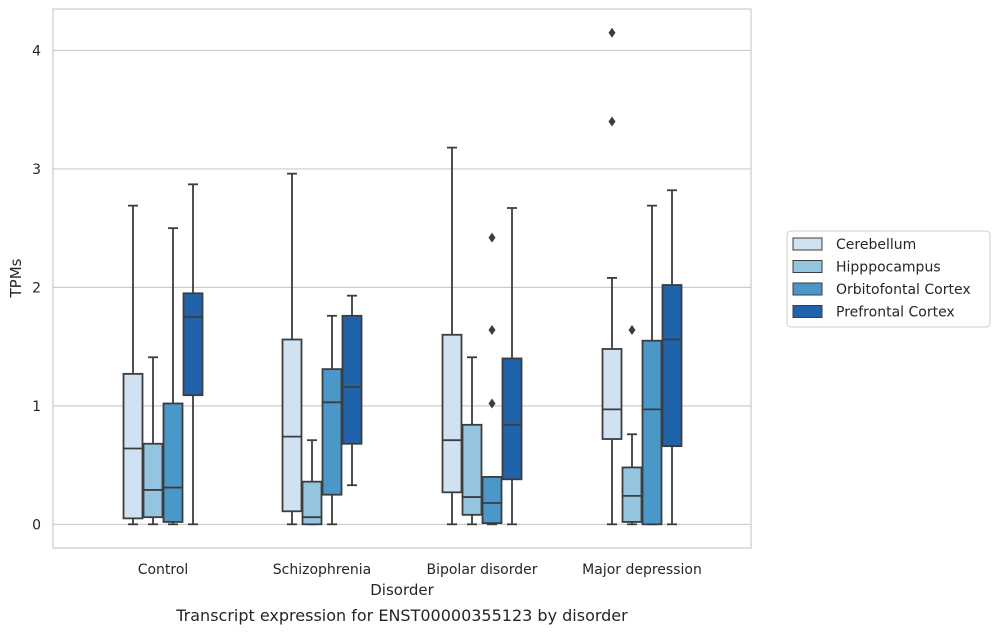 Image resolution: width=999 pixels, height=634 pixels. What do you see at coordinates (36, 407) in the screenshot?
I see `y-tick-label: 1` at bounding box center [36, 407].